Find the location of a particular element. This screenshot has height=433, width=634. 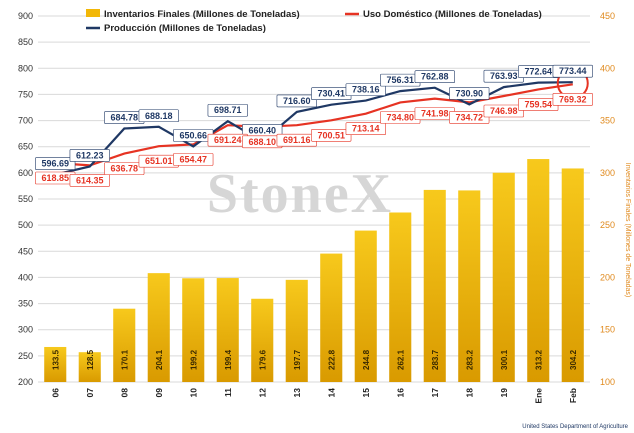

category-tick-label: Ene is located at coordinates (538, 396).